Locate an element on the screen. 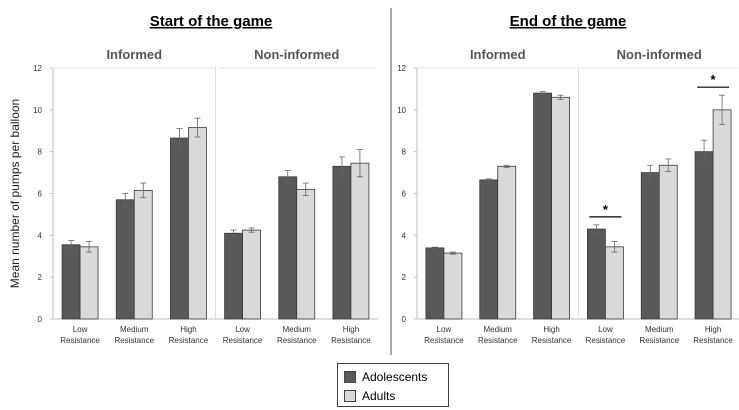  y-axis-label: Mean number of pumps per balloon is located at coordinates (15, 193).